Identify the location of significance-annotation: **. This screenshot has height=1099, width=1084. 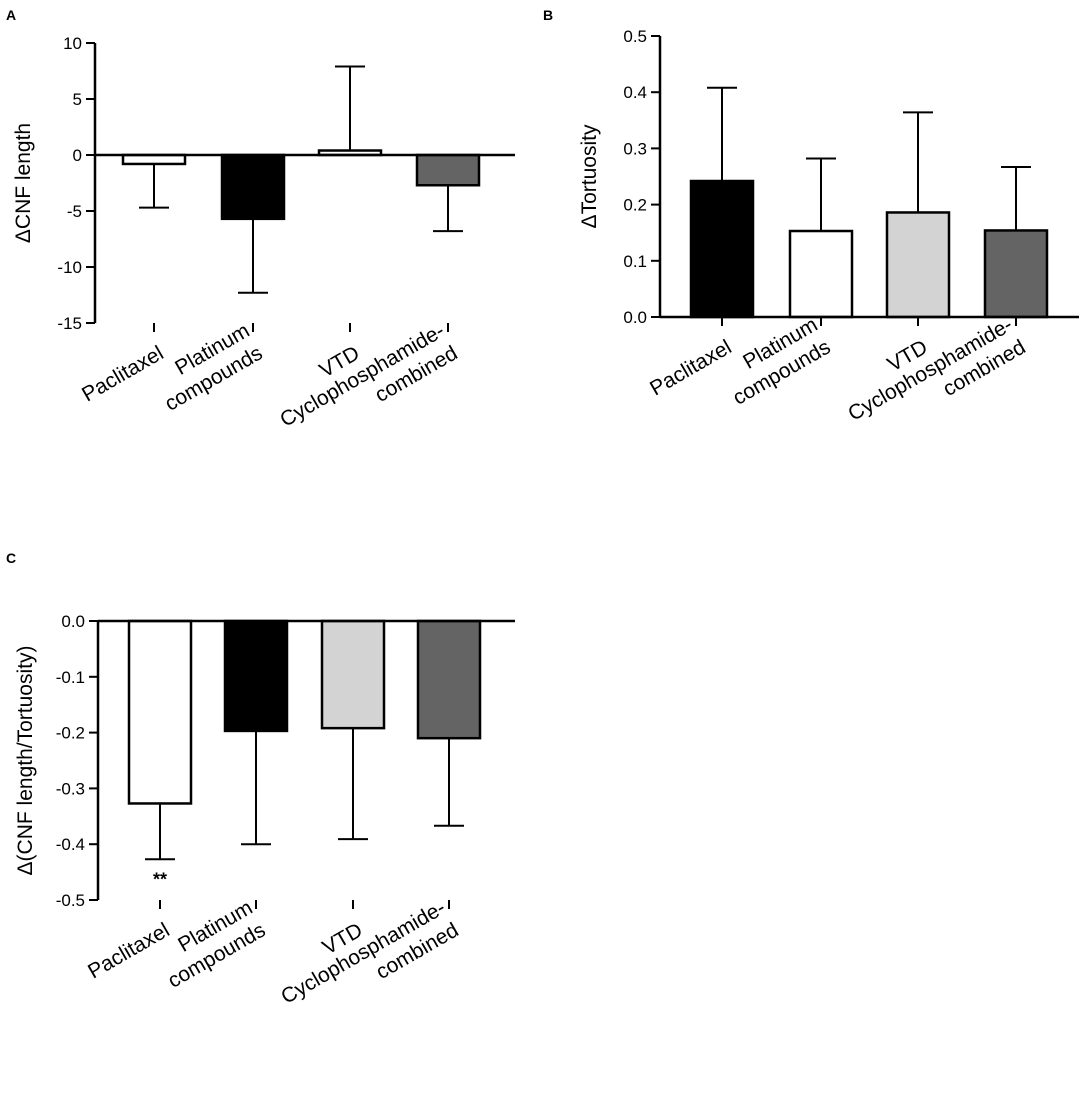
(160, 879).